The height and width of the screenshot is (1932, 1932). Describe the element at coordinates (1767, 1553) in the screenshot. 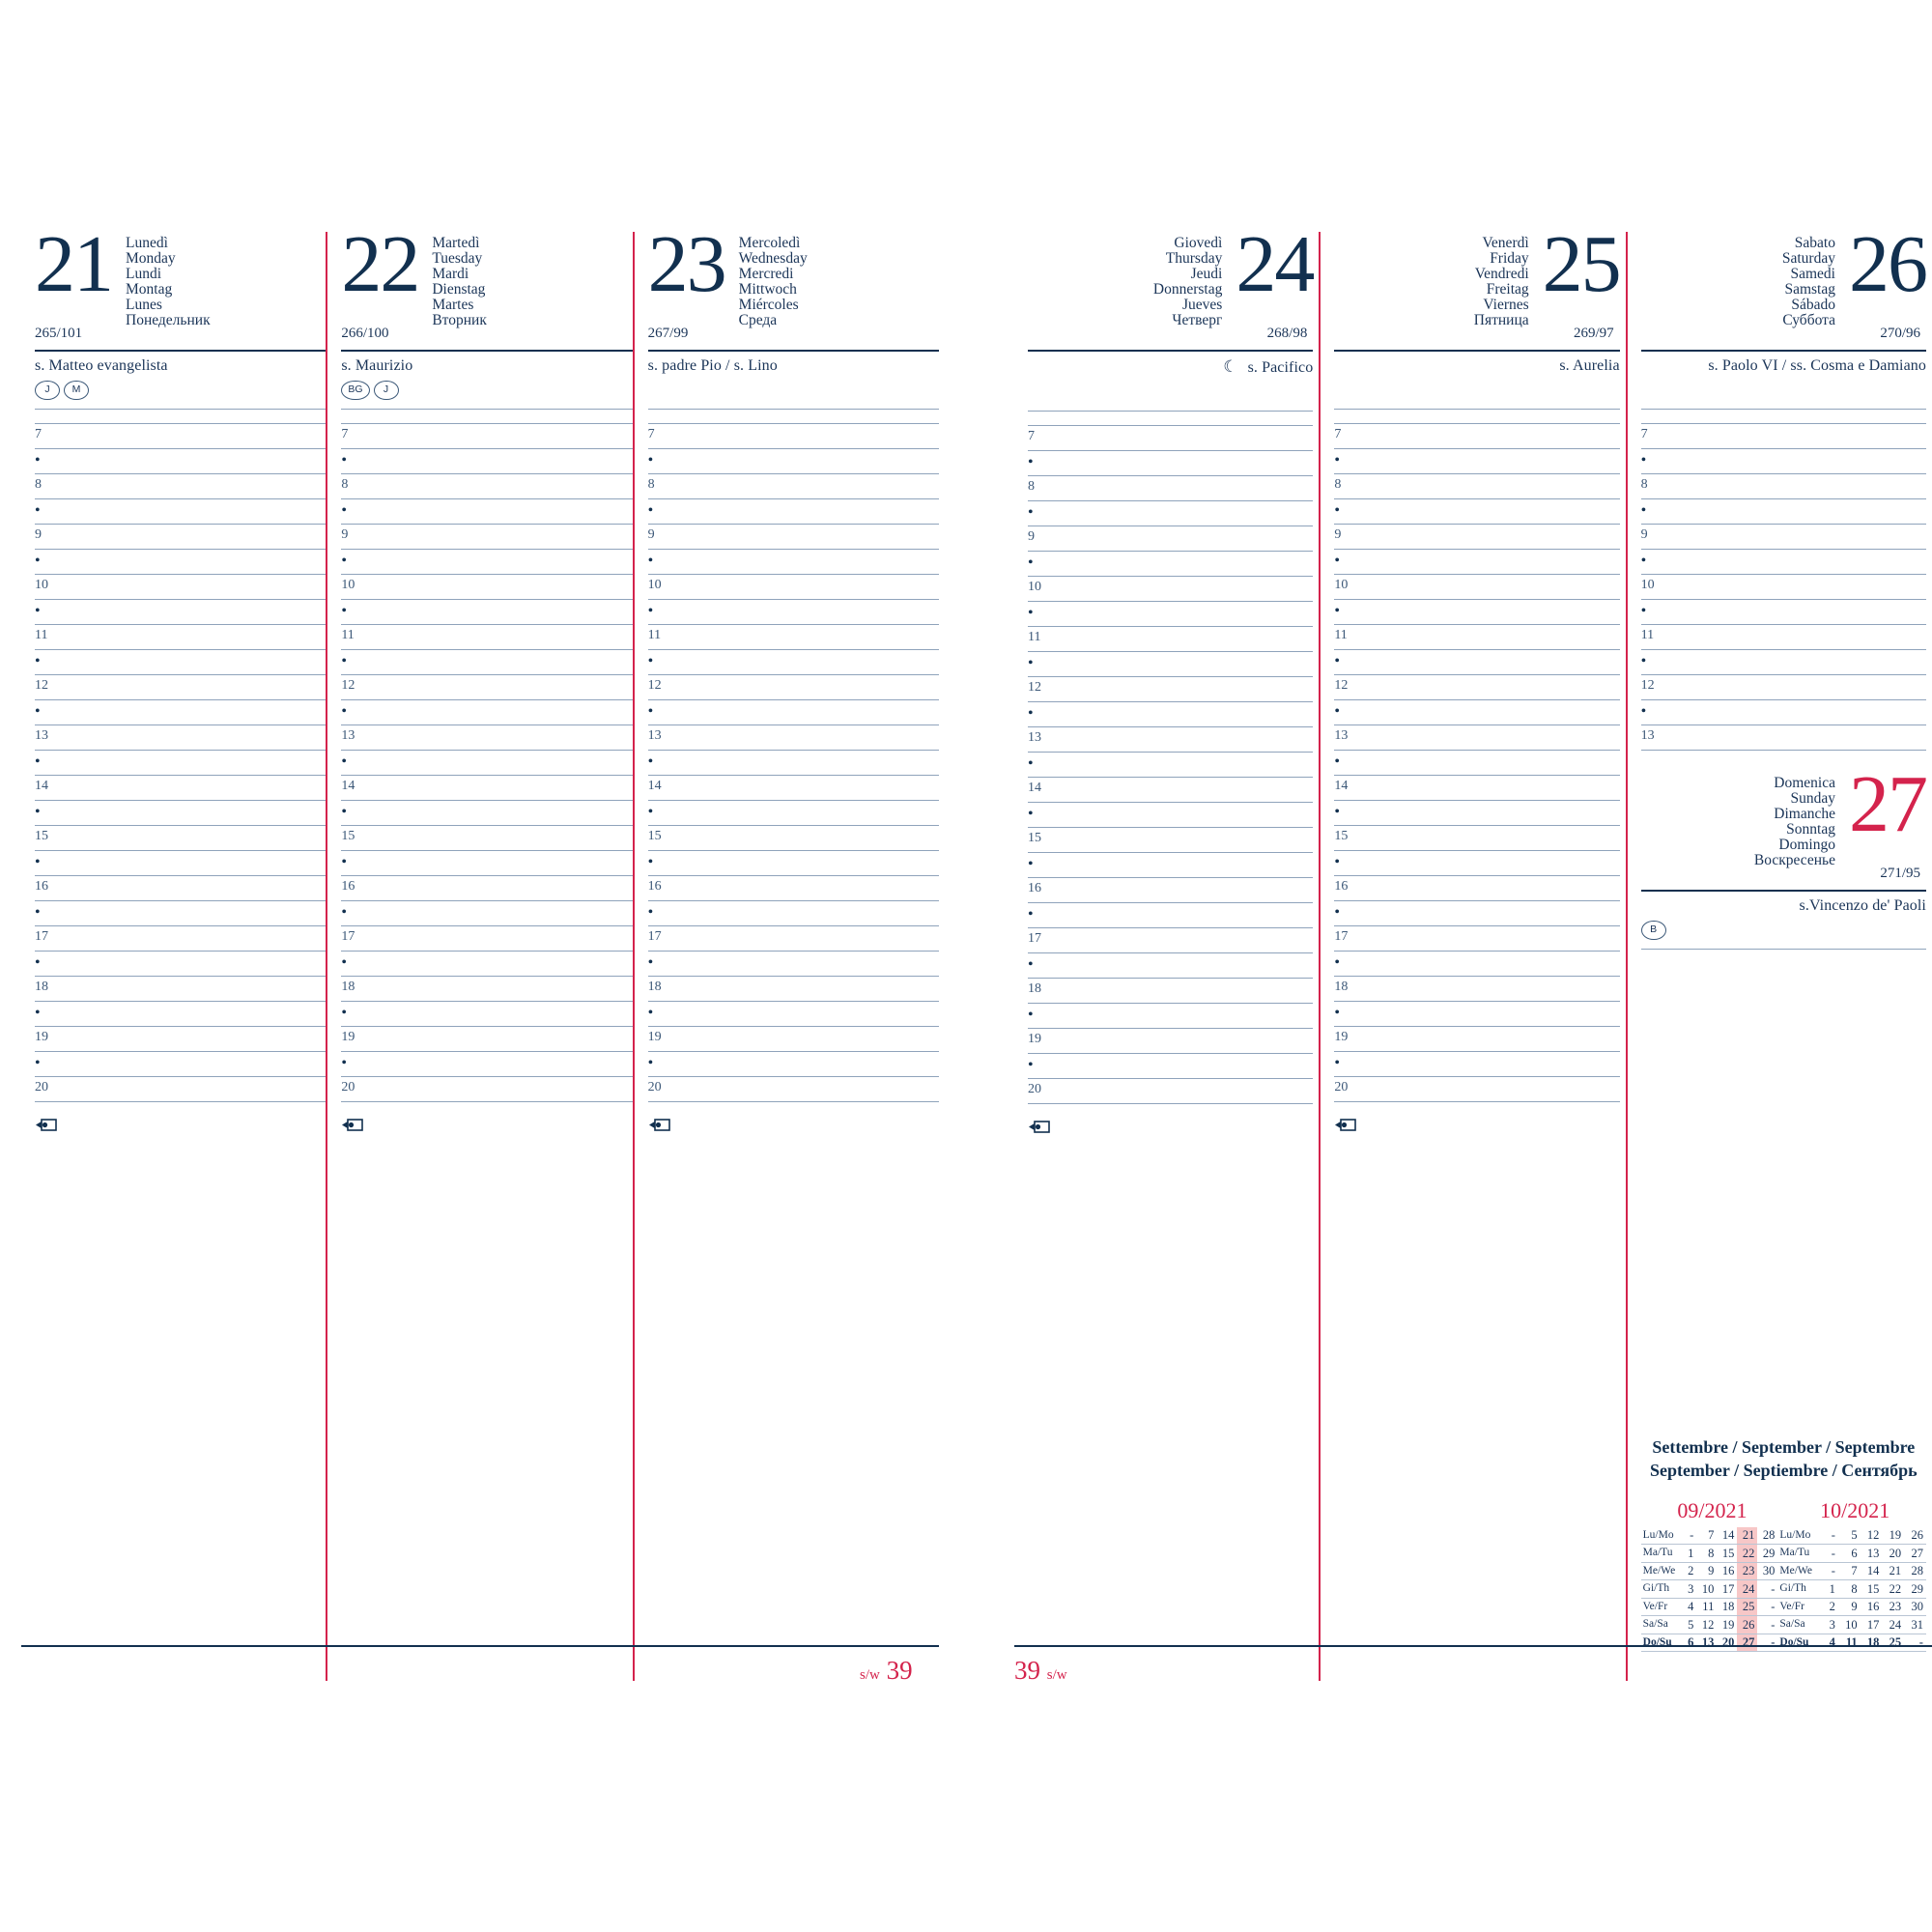

I see `mini-calendar-date: 29` at that location.